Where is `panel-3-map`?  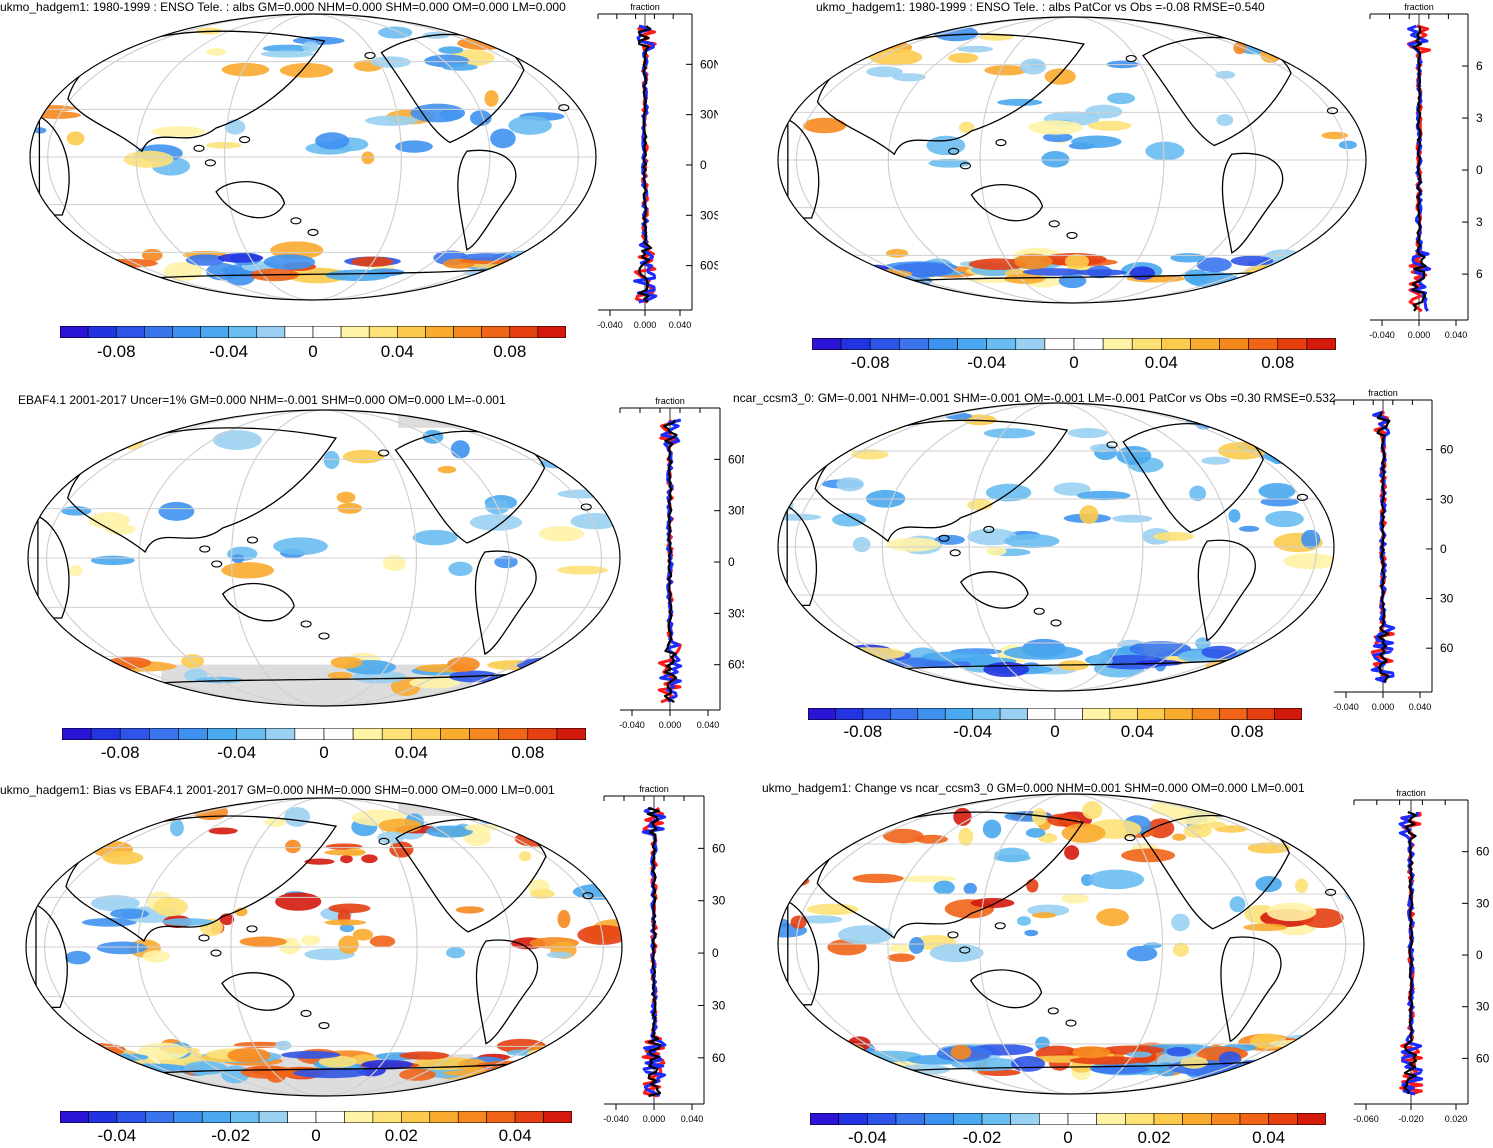 panel-3-map is located at coordinates (324, 558).